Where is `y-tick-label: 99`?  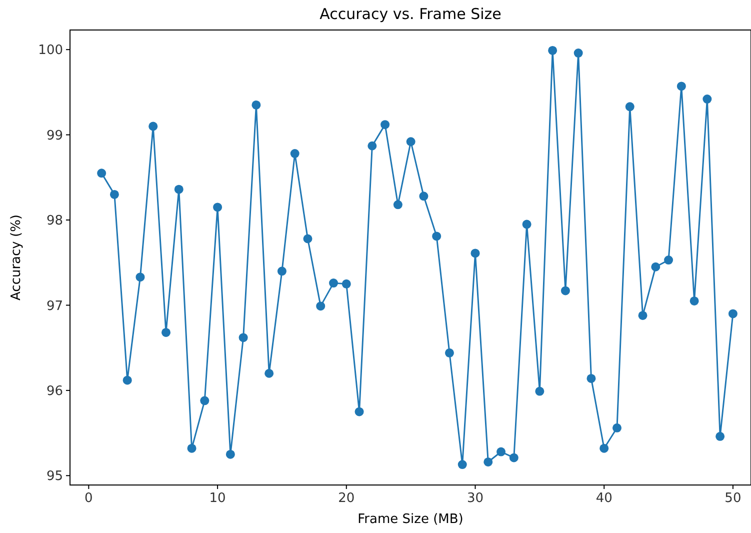
y-tick-label: 99 is located at coordinates (54, 136).